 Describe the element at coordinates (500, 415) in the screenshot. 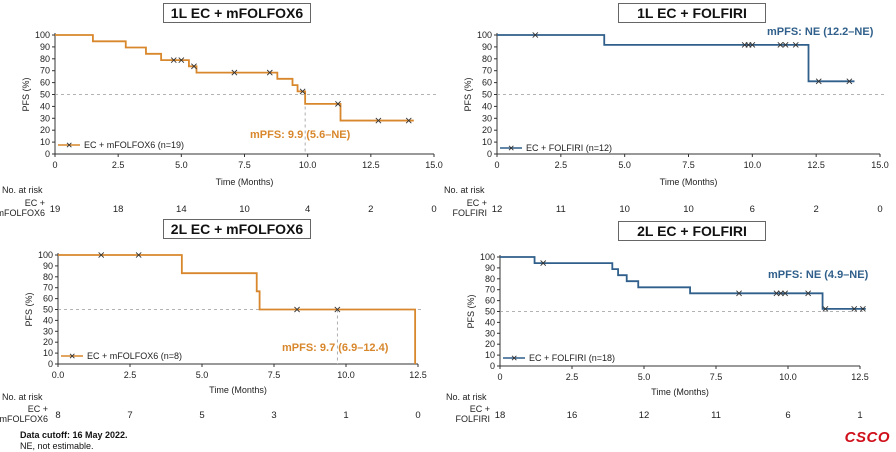

I see `p4-risk-count: 18` at that location.